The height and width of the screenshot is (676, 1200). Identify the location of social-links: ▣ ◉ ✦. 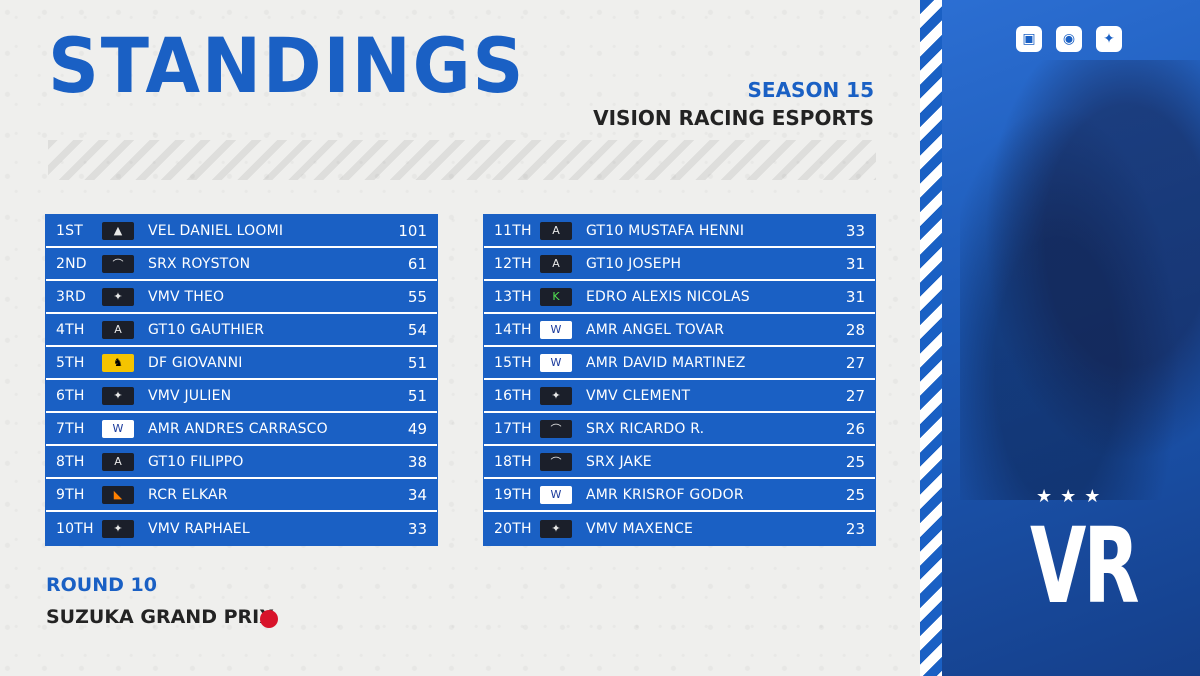
(1069, 39).